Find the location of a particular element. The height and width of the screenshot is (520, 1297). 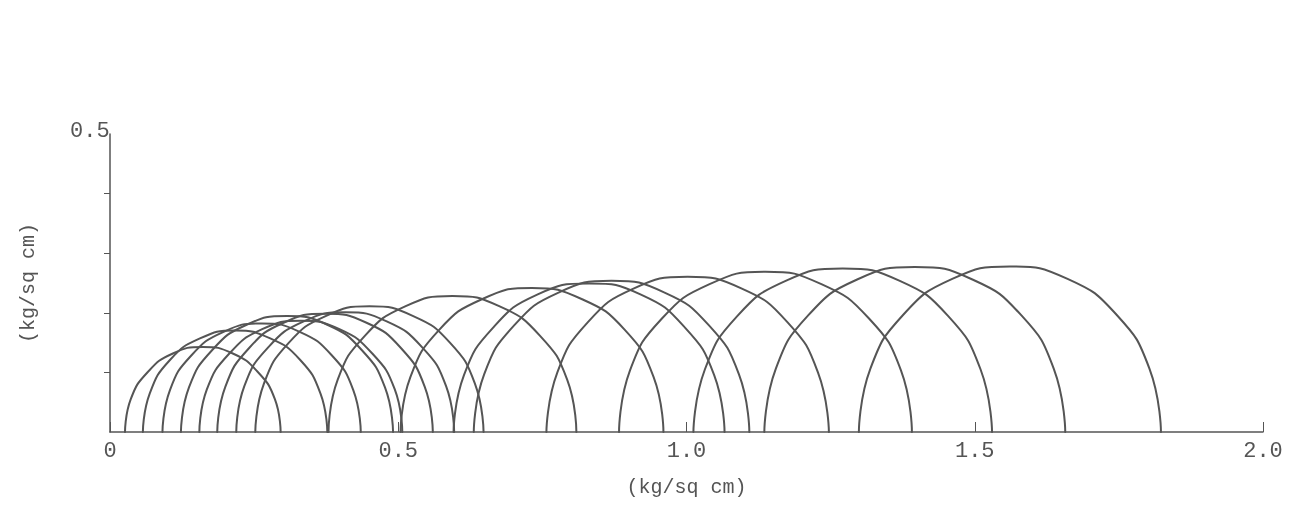

x-tick-label: 1.5 is located at coordinates (974, 451).